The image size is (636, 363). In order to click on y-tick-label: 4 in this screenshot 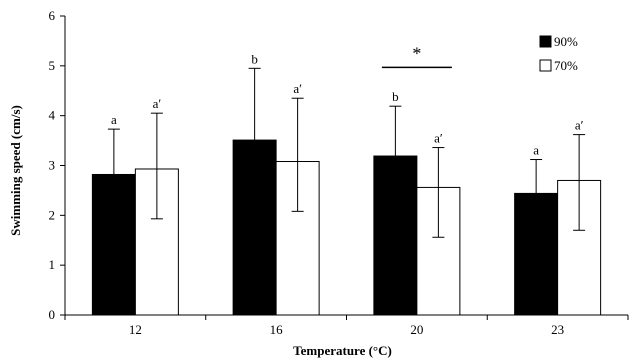, I will do `click(52, 115)`.